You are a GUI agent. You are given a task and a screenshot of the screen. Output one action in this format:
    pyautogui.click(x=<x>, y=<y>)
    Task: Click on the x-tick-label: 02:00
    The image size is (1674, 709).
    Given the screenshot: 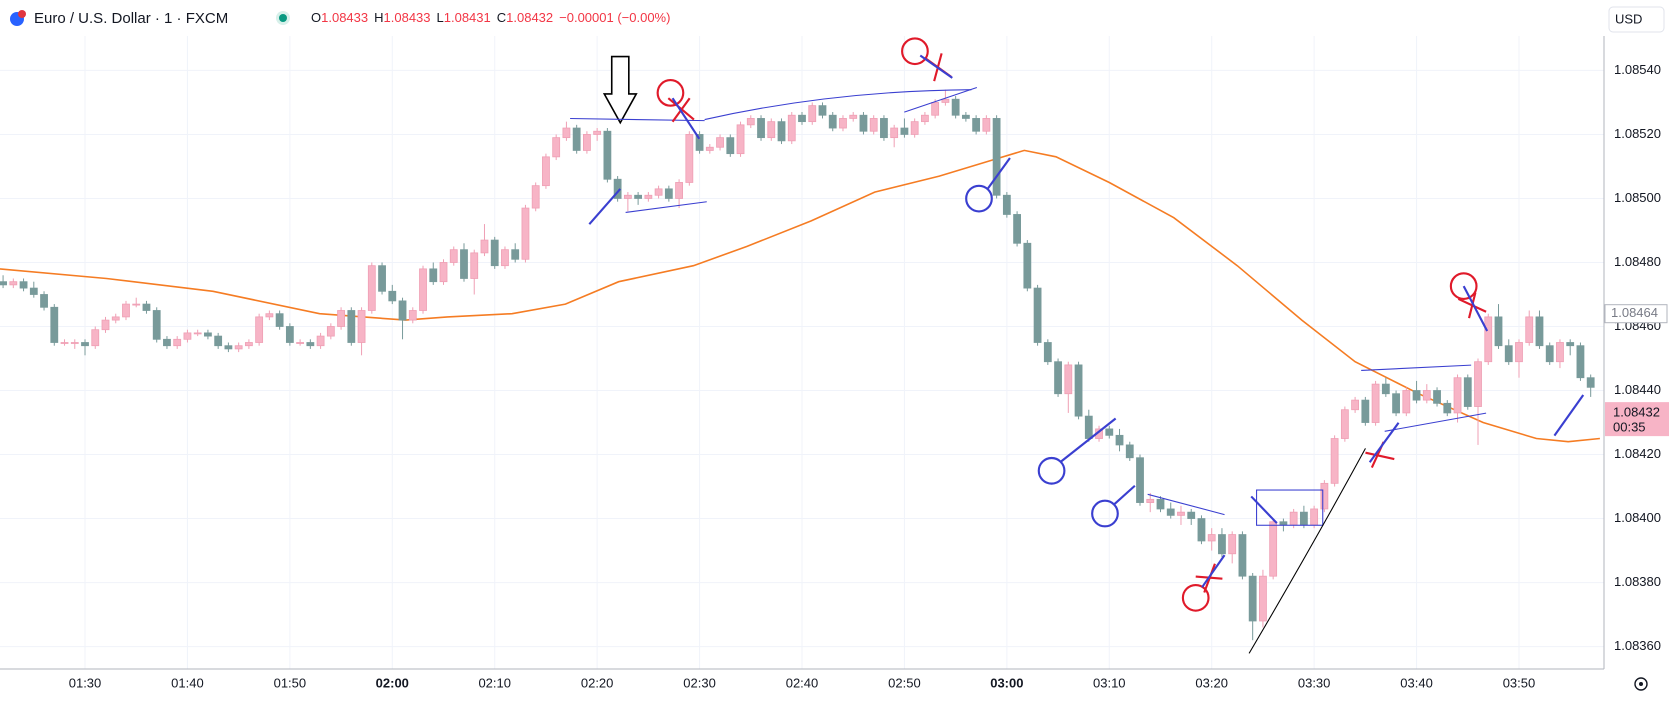 What is the action you would take?
    pyautogui.click(x=392, y=682)
    